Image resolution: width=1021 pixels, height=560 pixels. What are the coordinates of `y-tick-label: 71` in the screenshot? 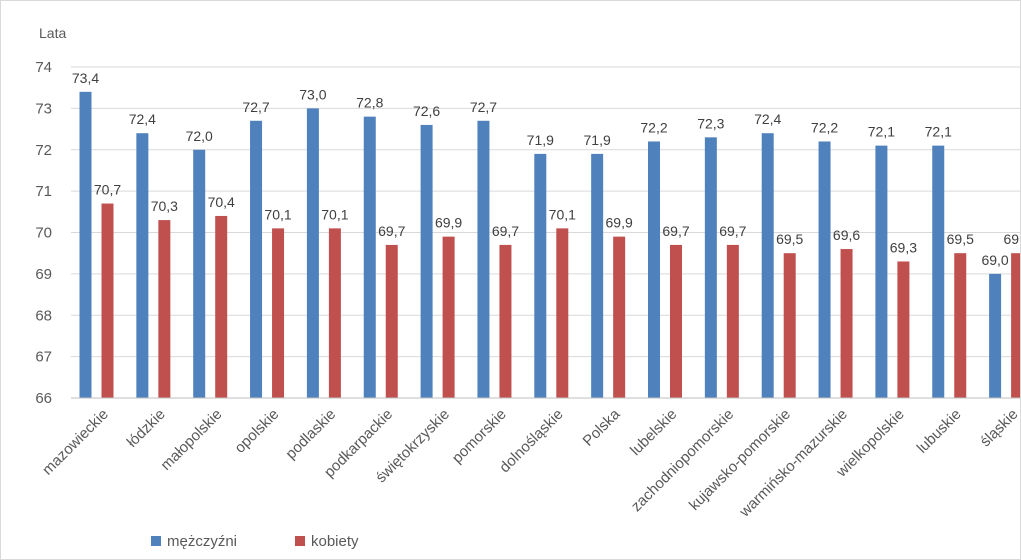 It's located at (43, 191).